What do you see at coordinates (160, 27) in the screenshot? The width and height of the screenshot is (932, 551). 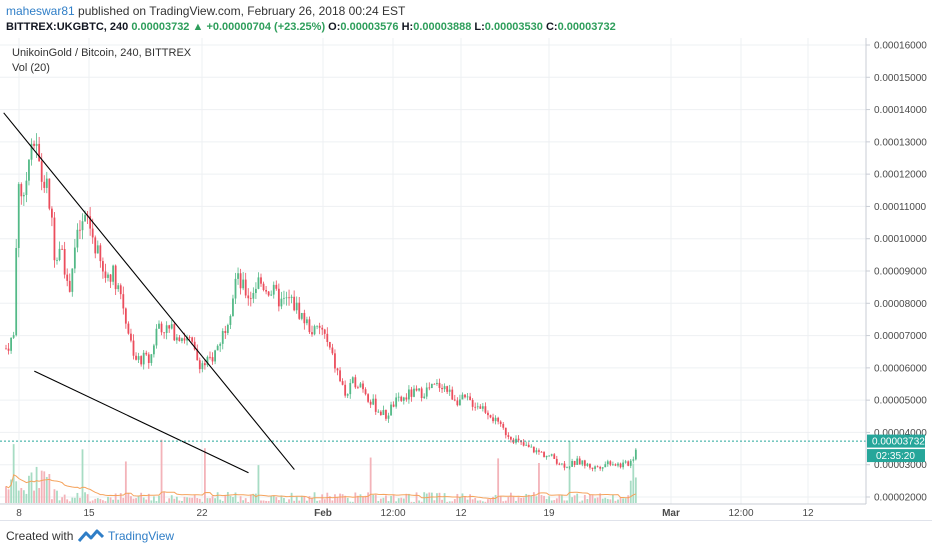 I see `last-price: 0.00003732` at bounding box center [160, 27].